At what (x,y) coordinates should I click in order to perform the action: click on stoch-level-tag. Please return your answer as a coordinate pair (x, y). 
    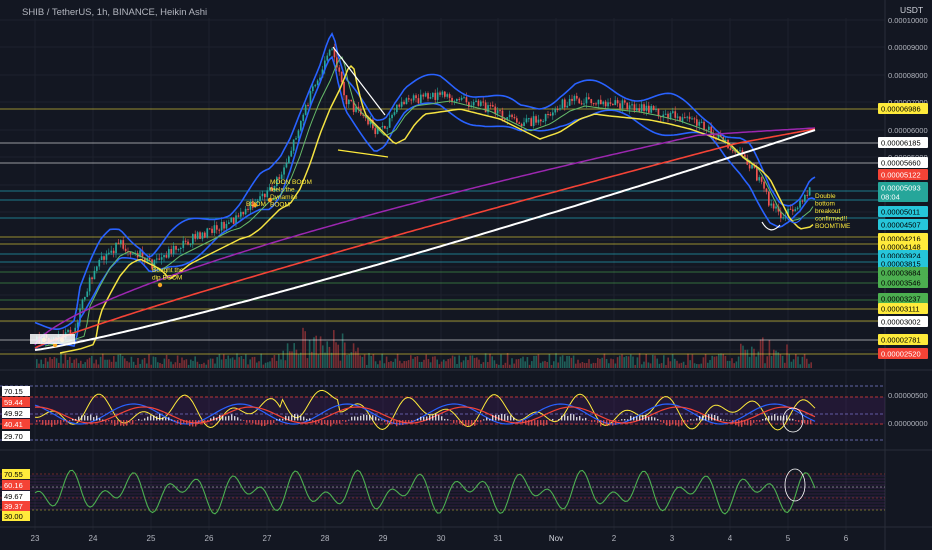
    Looking at the image, I should click on (16, 516).